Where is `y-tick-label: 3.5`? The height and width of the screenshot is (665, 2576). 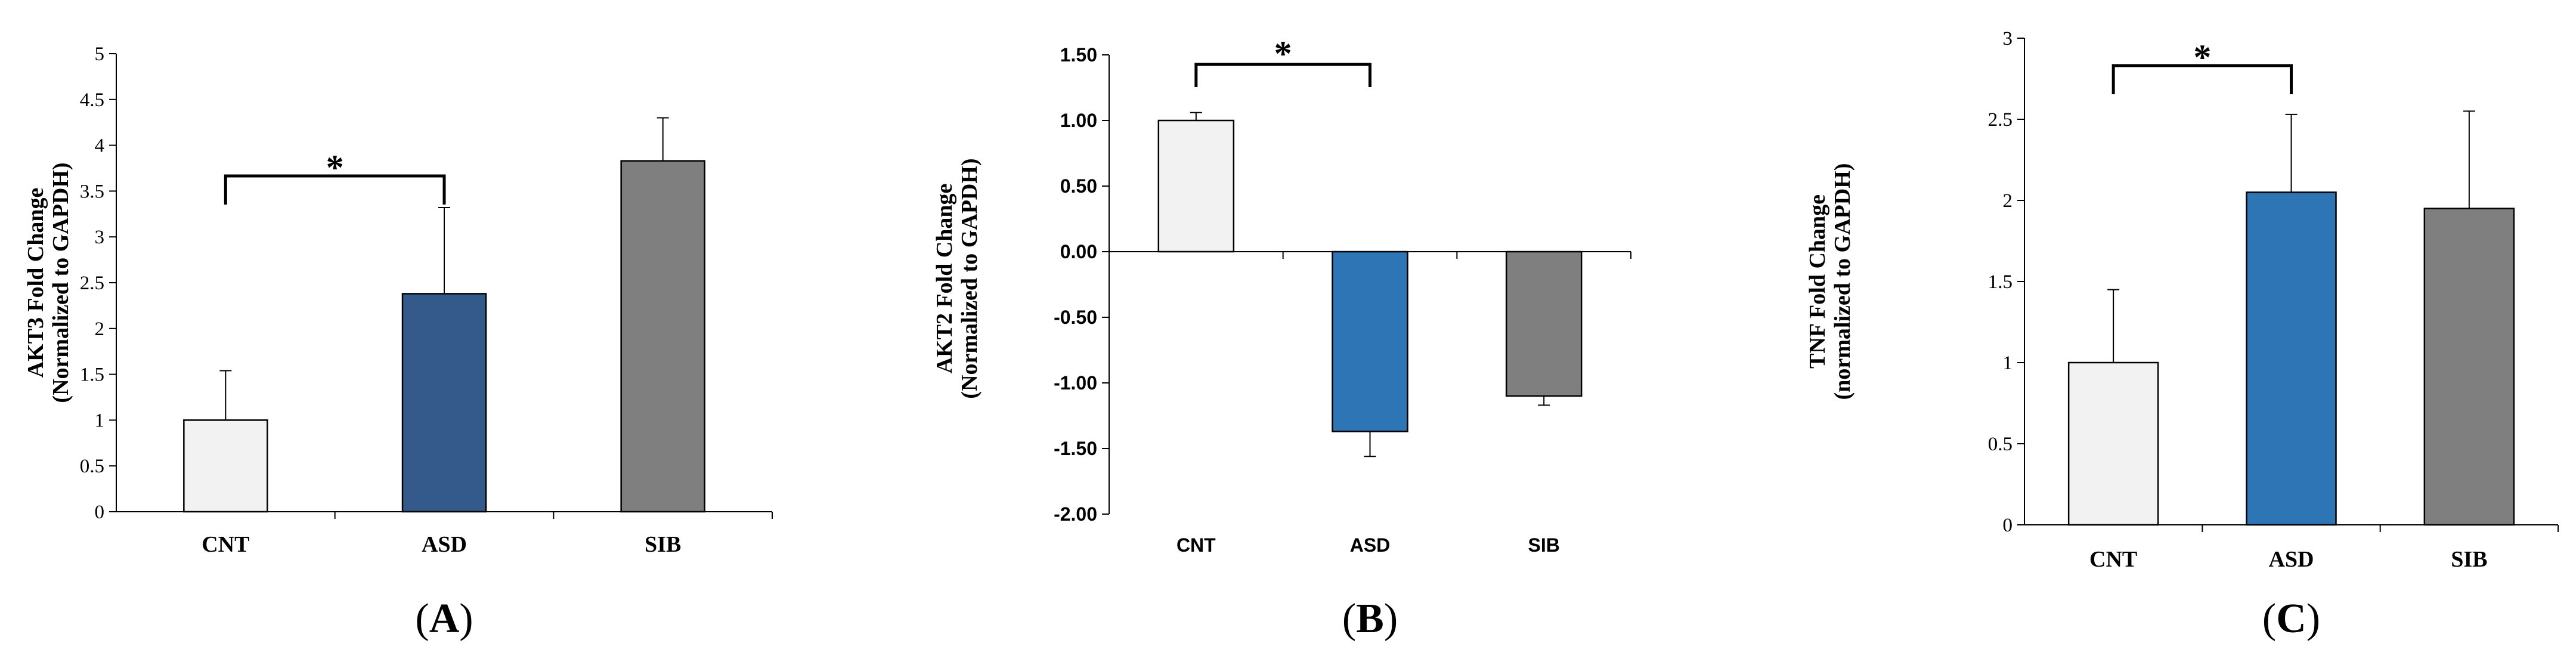
y-tick-label: 3.5 is located at coordinates (92, 191).